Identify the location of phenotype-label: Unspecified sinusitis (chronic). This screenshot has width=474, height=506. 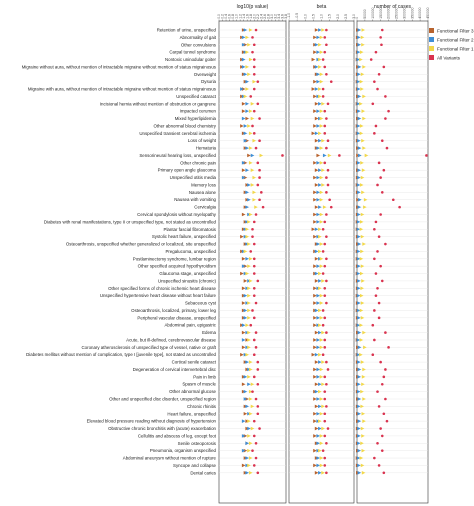
(187, 280).